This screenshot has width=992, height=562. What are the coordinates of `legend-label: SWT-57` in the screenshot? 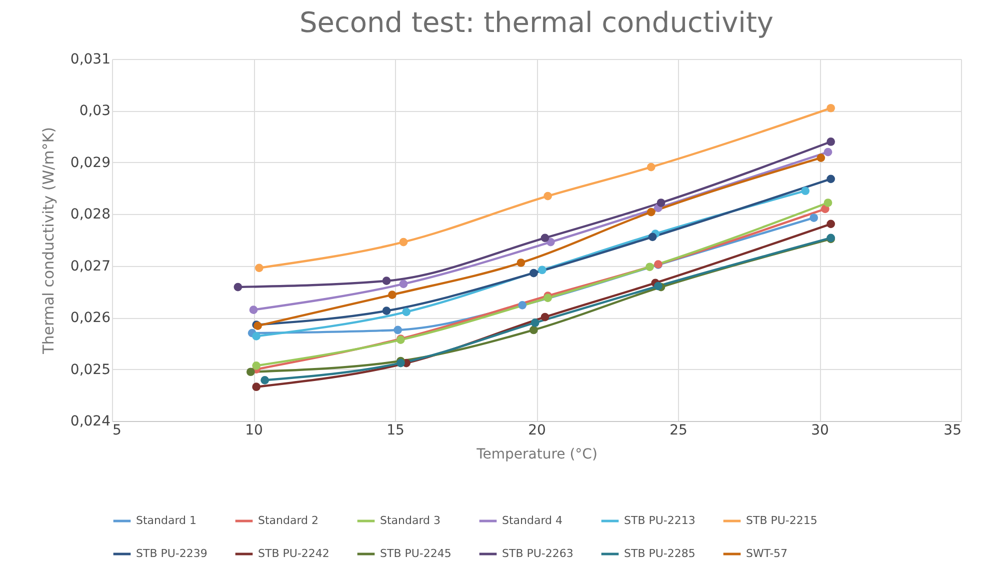 It's located at (767, 553).